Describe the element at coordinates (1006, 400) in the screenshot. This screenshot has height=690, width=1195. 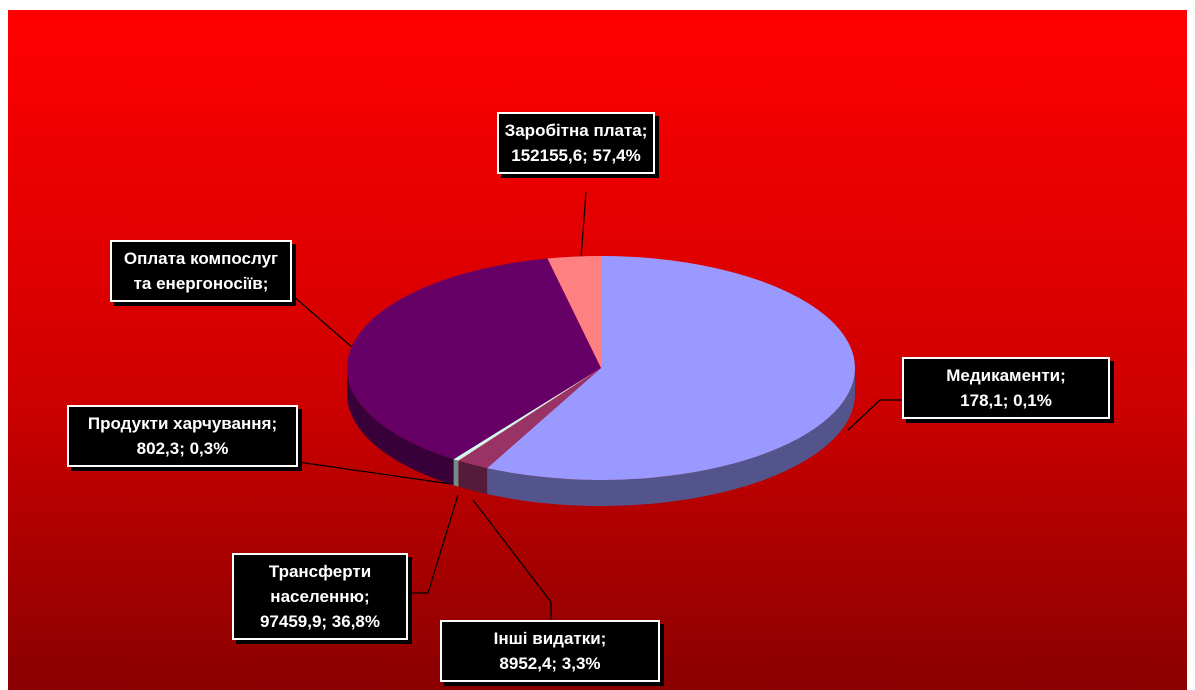
I see `value-label: 178,1; 0,1%` at that location.